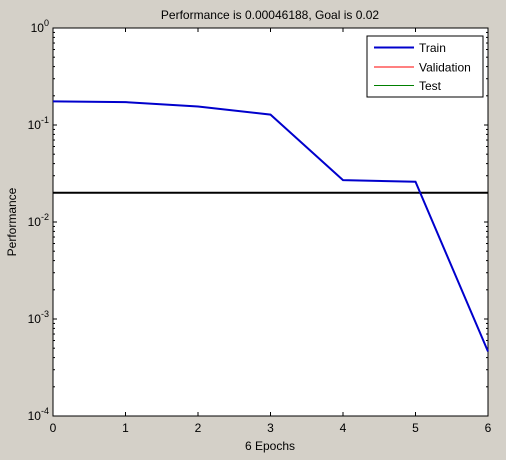 This screenshot has height=460, width=506. Describe the element at coordinates (343, 428) in the screenshot. I see `x-tick-label: 4` at that location.